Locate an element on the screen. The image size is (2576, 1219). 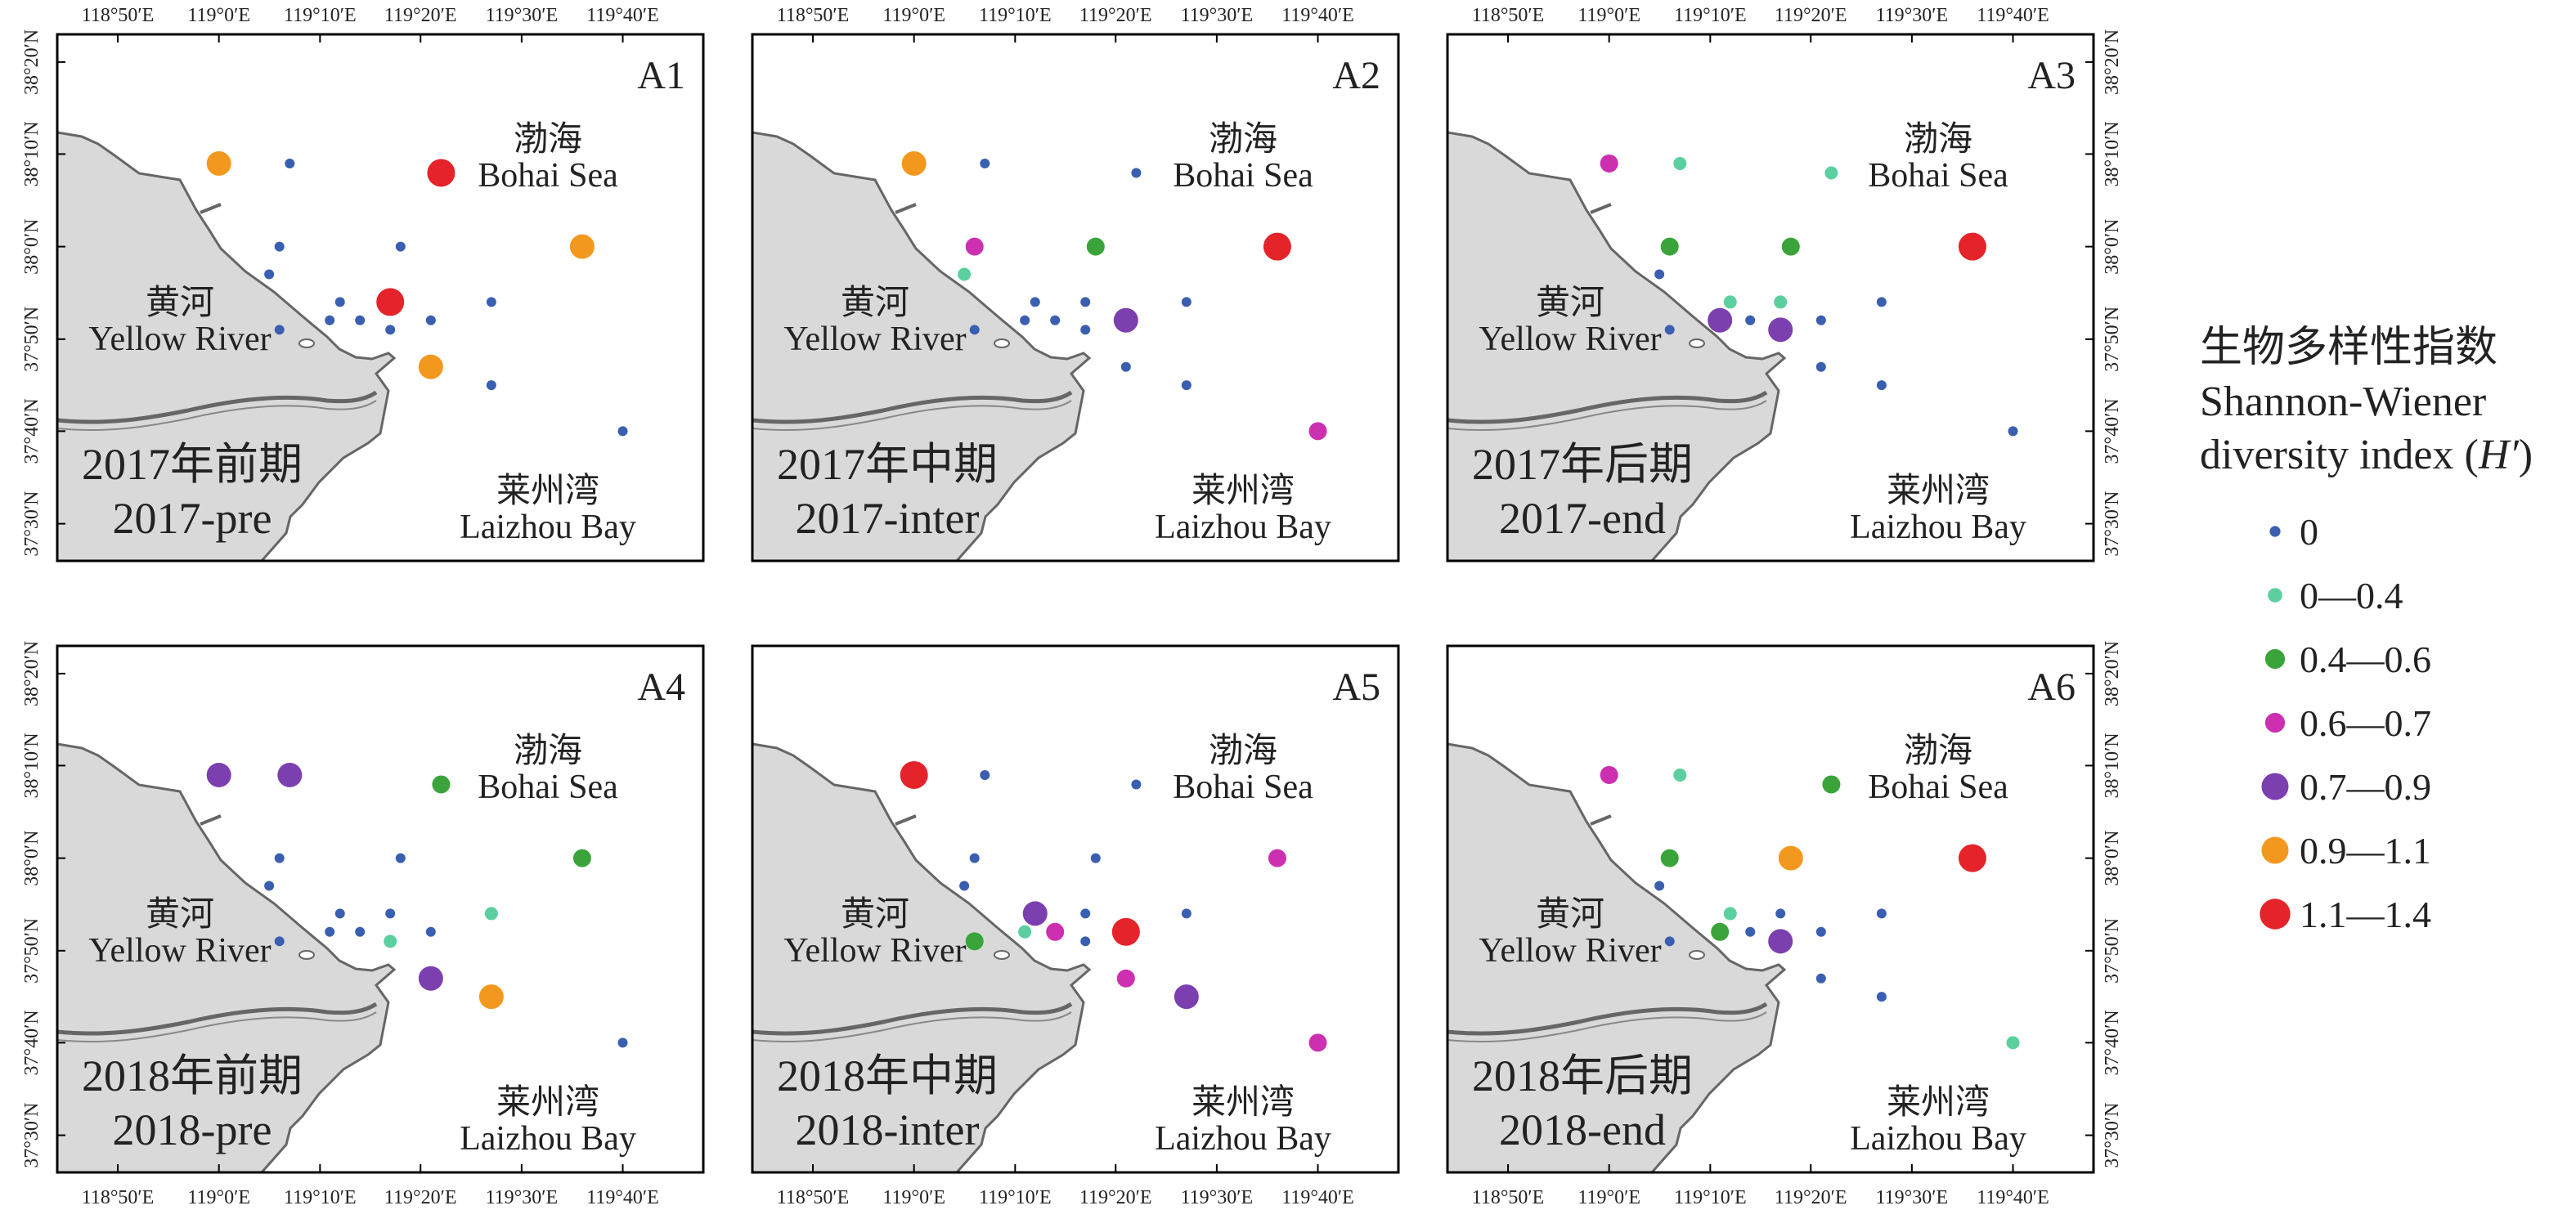
panel-id-label: A3 is located at coordinates (2052, 75).